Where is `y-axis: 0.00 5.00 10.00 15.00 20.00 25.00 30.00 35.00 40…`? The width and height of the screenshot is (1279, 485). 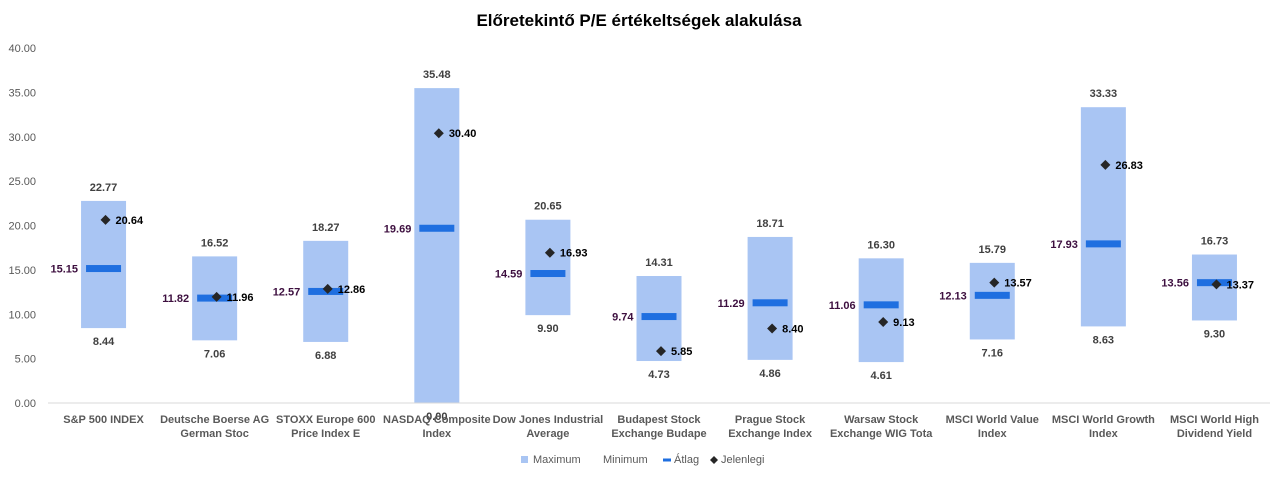 y-axis: 0.00 5.00 10.00 15.00 20.00 25.00 30.00 35.00 40… is located at coordinates (22, 226).